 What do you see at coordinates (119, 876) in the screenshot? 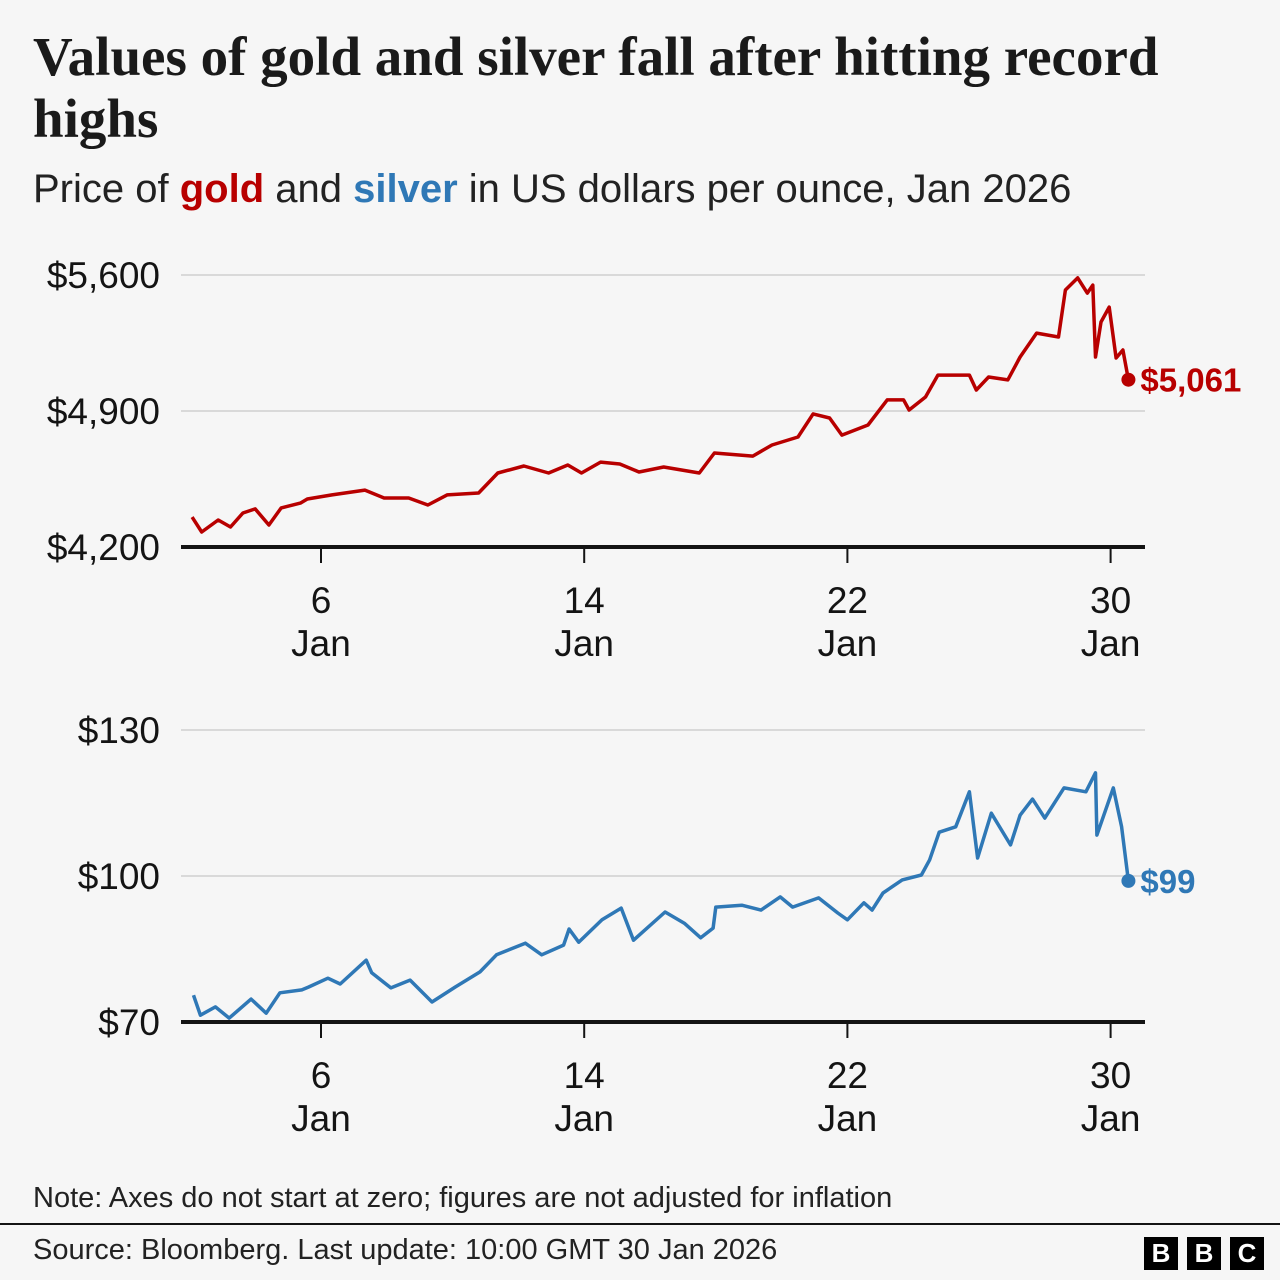
I see `silver-y-tick-label: $100` at bounding box center [119, 876].